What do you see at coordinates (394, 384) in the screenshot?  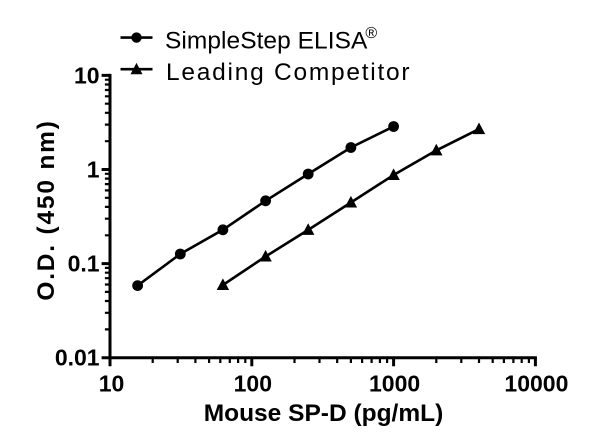 I see `svg-text: 1000` at bounding box center [394, 384].